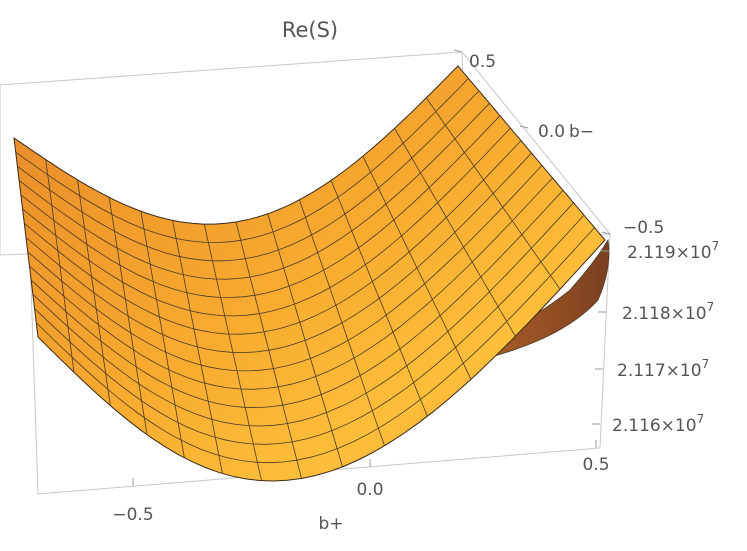  I want to click on y-tick-label: 0.5, so click(482, 62).